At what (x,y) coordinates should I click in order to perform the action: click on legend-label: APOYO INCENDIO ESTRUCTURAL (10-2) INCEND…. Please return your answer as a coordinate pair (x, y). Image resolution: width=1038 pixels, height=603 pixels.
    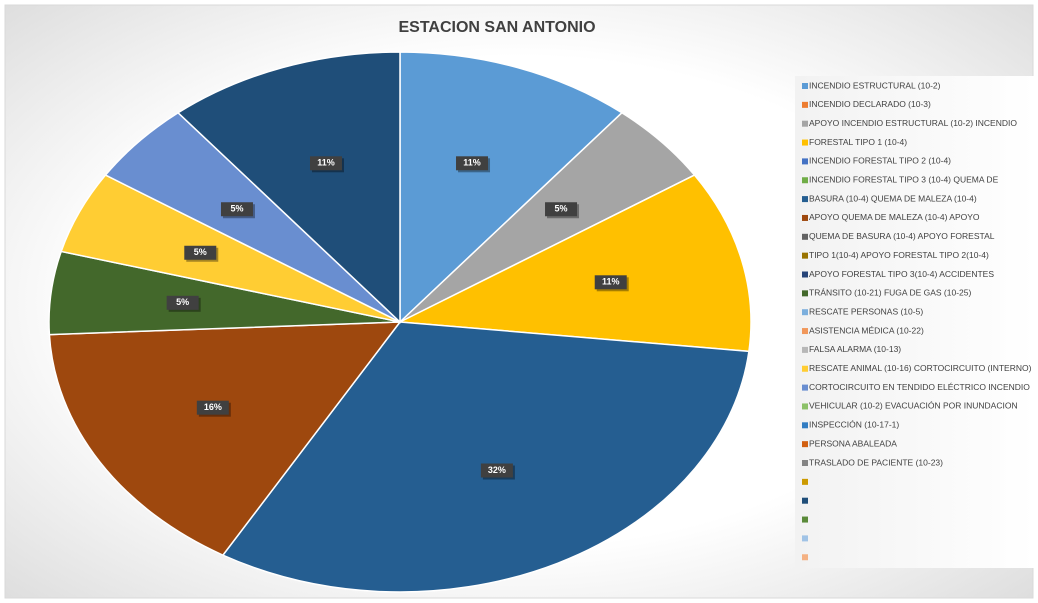
    Looking at the image, I should click on (913, 123).